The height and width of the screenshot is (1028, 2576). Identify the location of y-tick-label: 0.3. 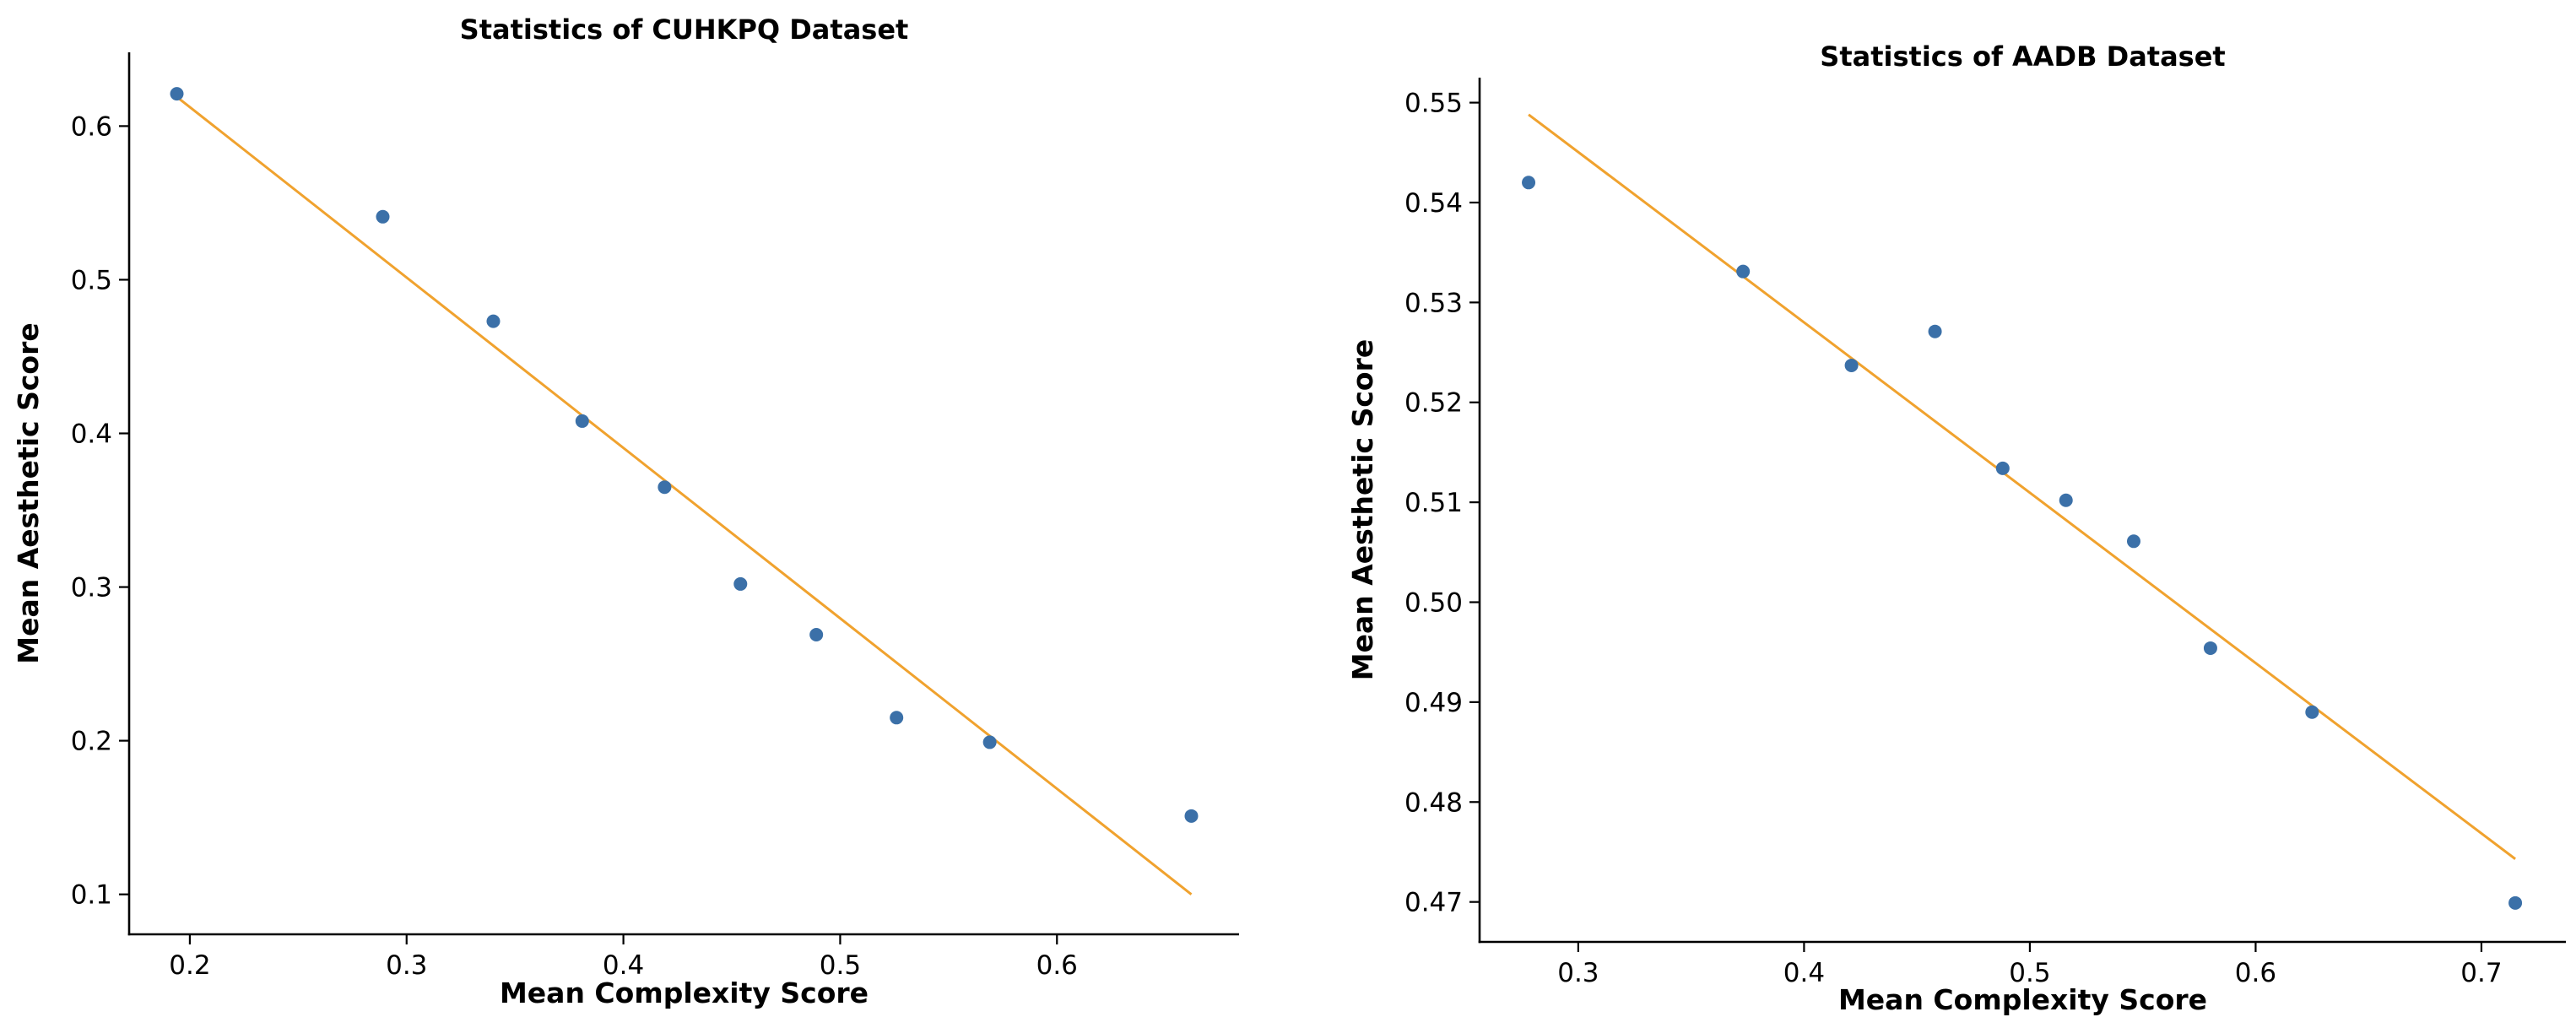
(91, 588).